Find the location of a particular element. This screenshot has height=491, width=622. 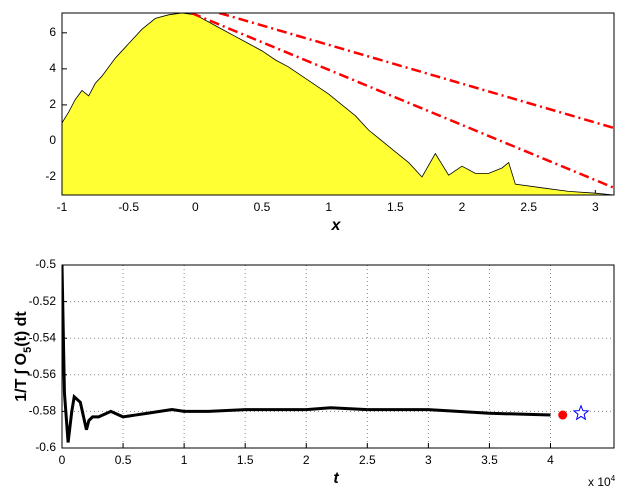

x-axis-label: t is located at coordinates (336, 478).